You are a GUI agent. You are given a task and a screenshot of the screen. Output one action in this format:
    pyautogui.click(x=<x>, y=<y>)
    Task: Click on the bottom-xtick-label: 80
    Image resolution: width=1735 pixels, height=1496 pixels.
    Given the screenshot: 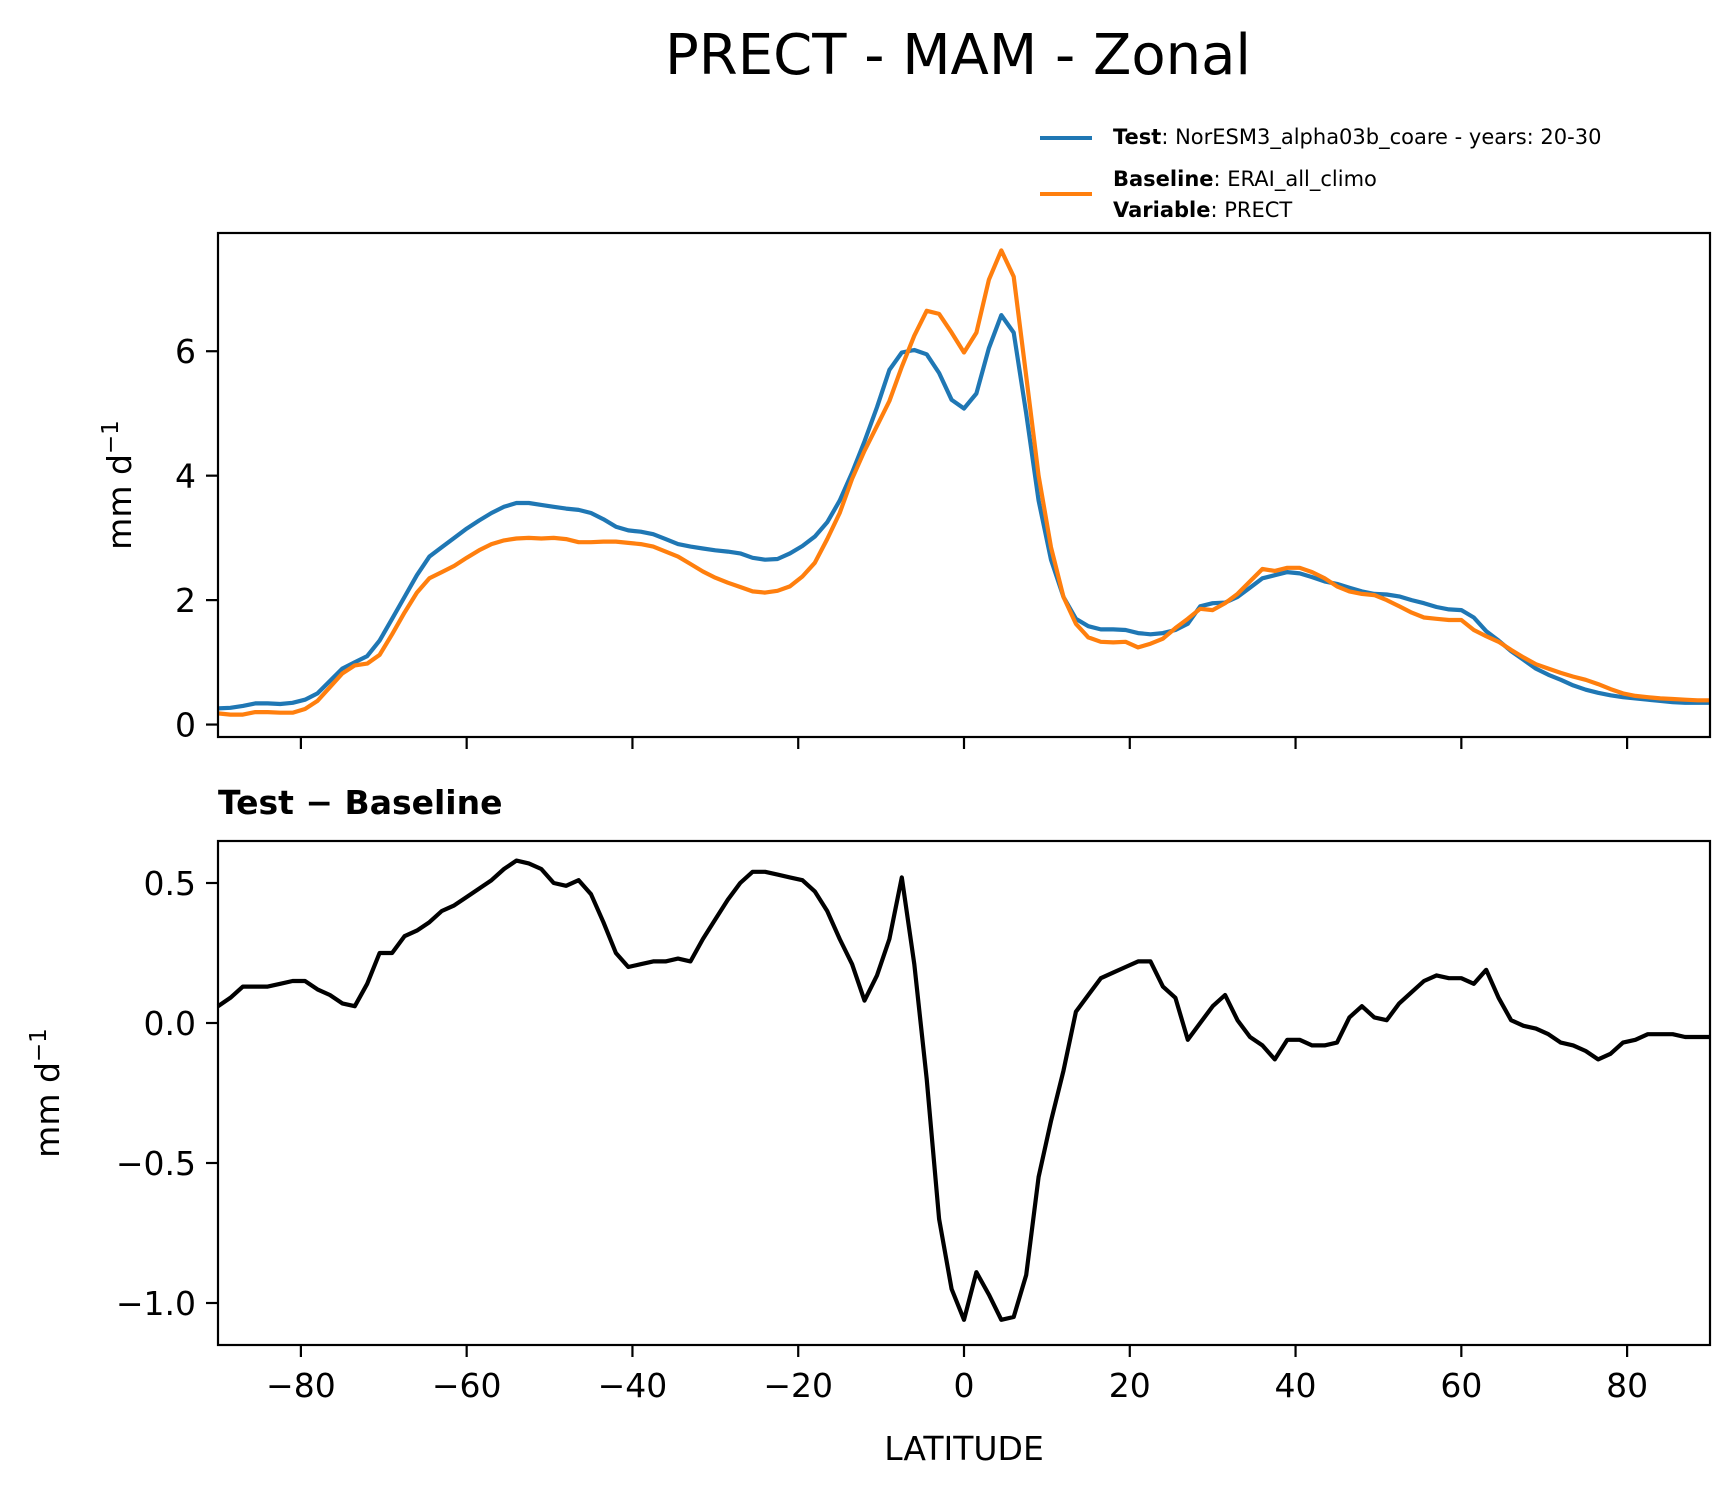 What is the action you would take?
    pyautogui.click(x=1627, y=1385)
    